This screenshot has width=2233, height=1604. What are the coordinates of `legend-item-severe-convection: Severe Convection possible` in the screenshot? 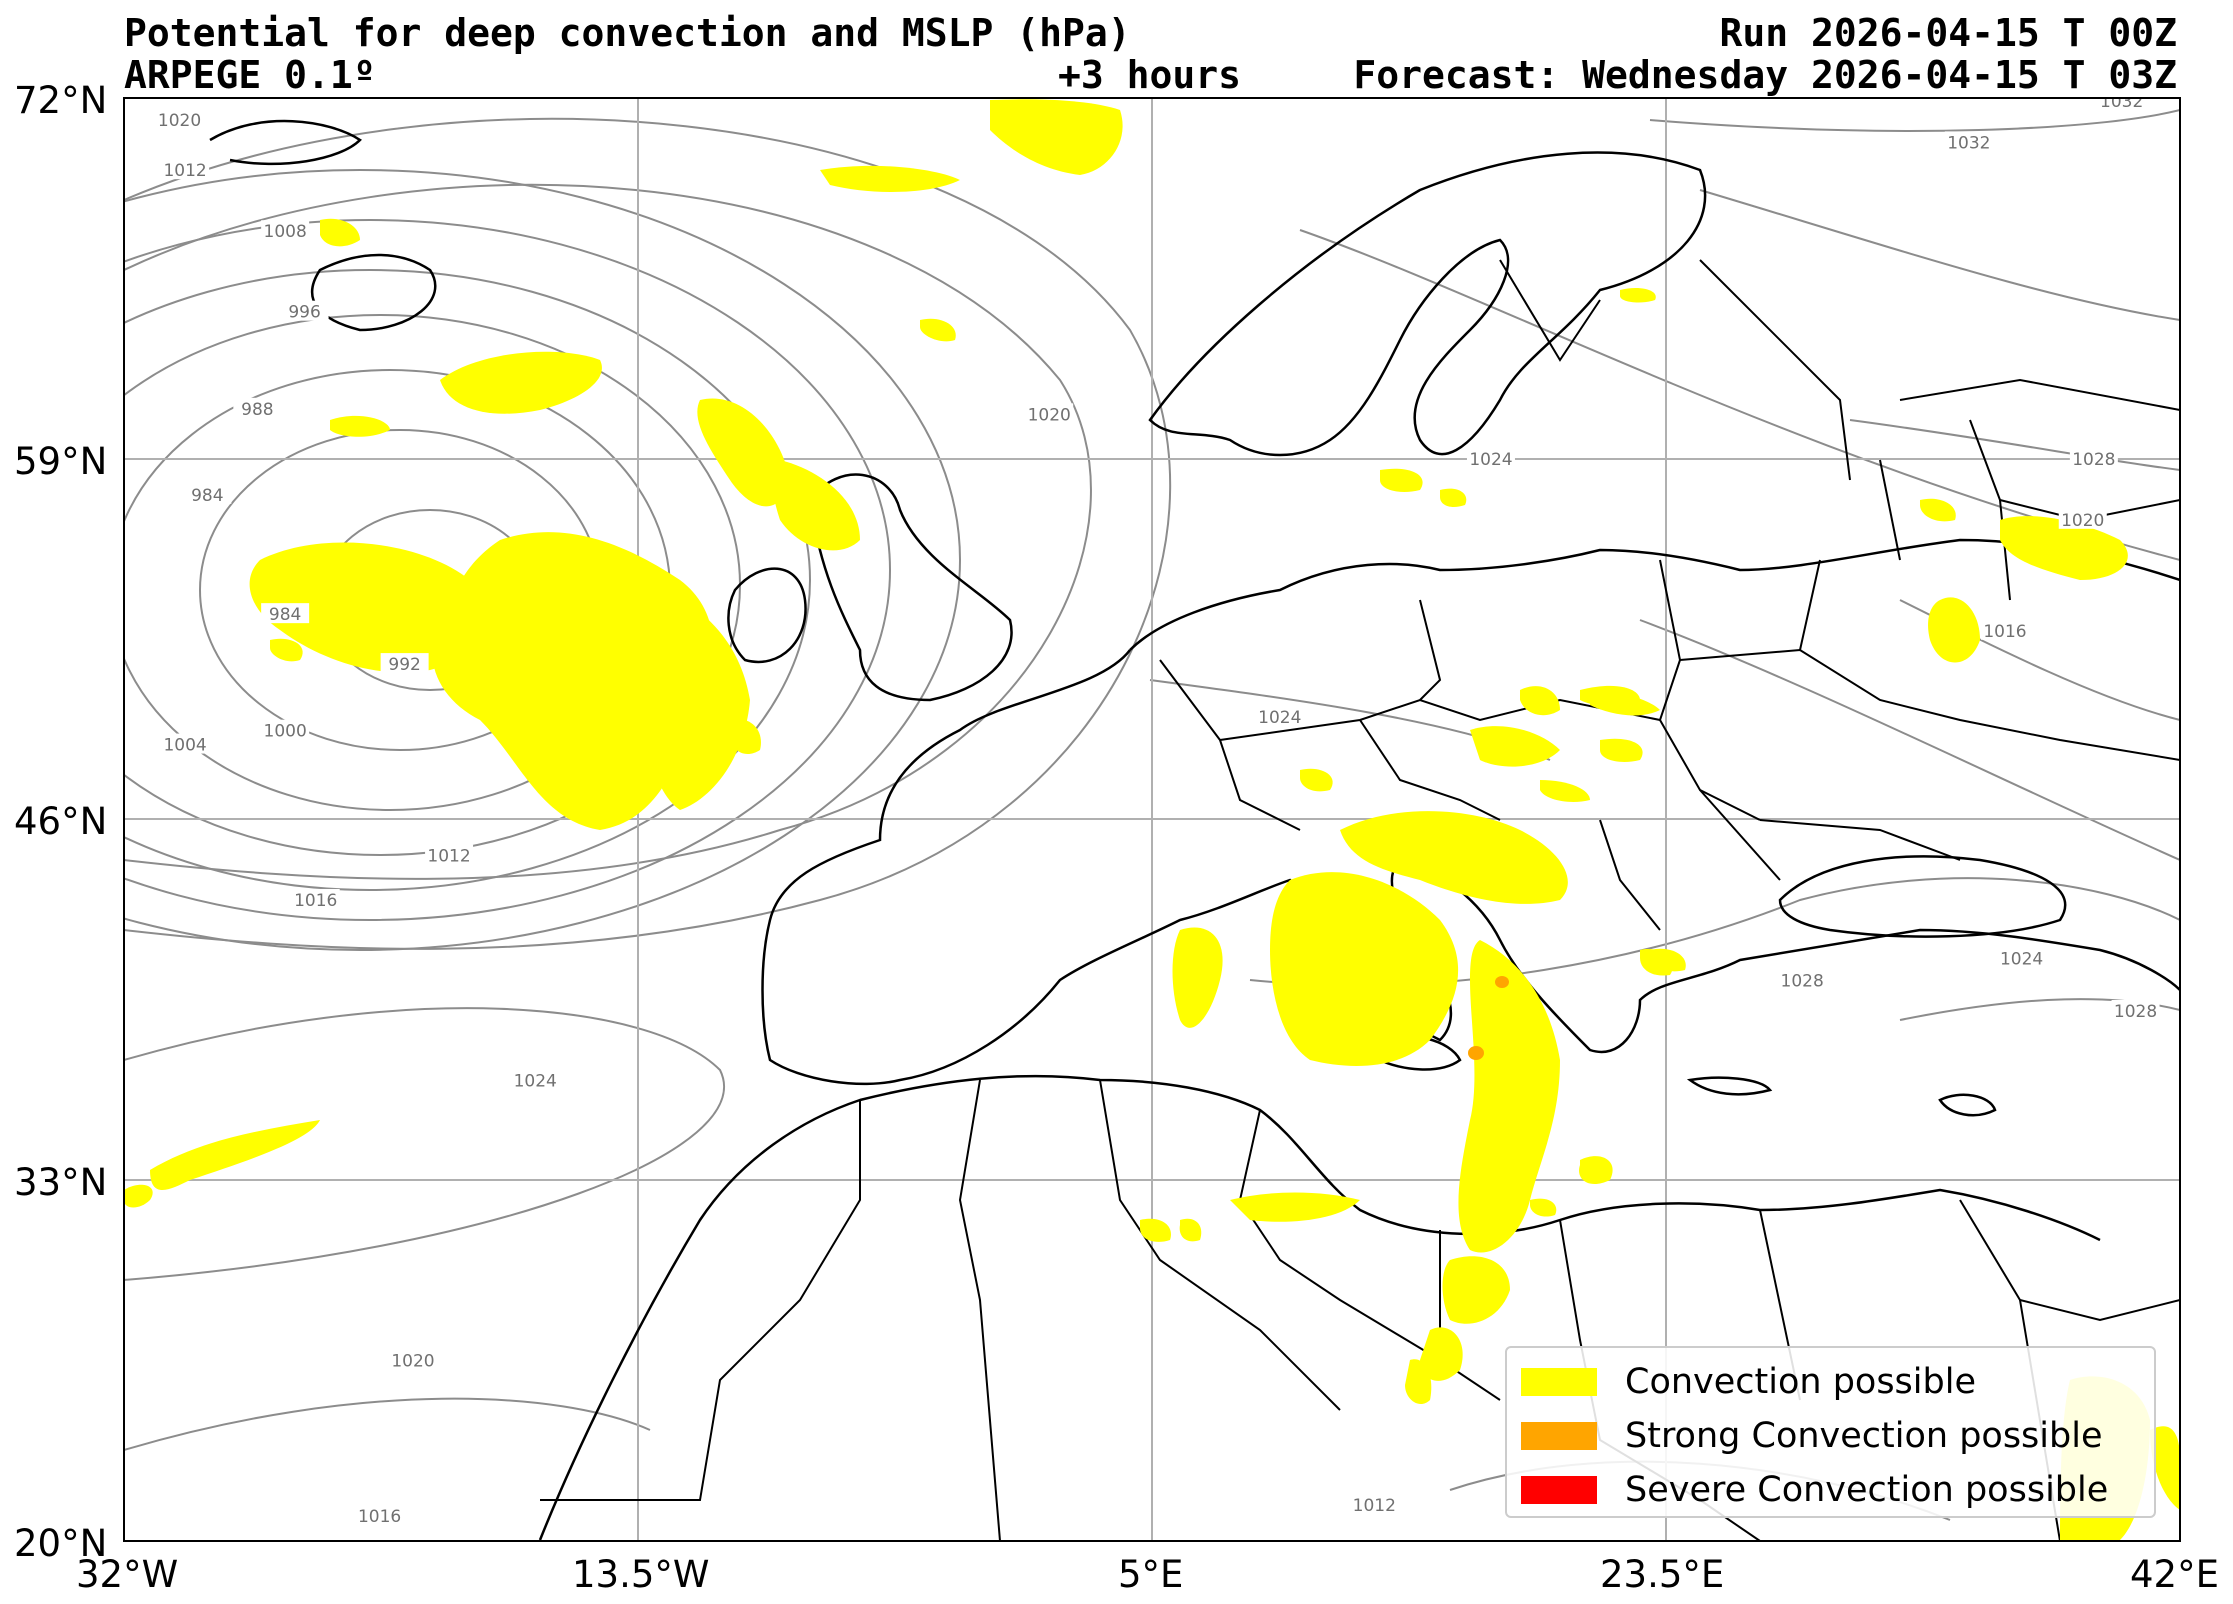 It's located at (1814, 1490).